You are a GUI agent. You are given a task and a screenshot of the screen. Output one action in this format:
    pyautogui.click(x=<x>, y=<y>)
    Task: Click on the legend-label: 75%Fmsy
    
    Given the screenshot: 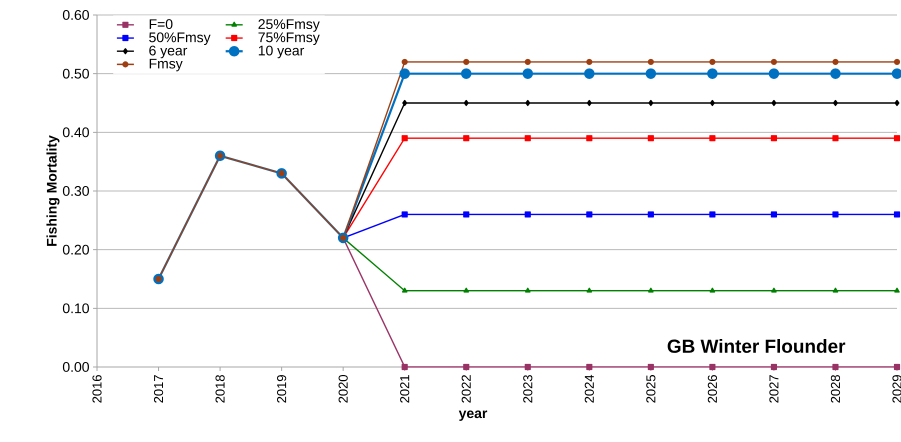 What is the action you would take?
    pyautogui.click(x=289, y=38)
    